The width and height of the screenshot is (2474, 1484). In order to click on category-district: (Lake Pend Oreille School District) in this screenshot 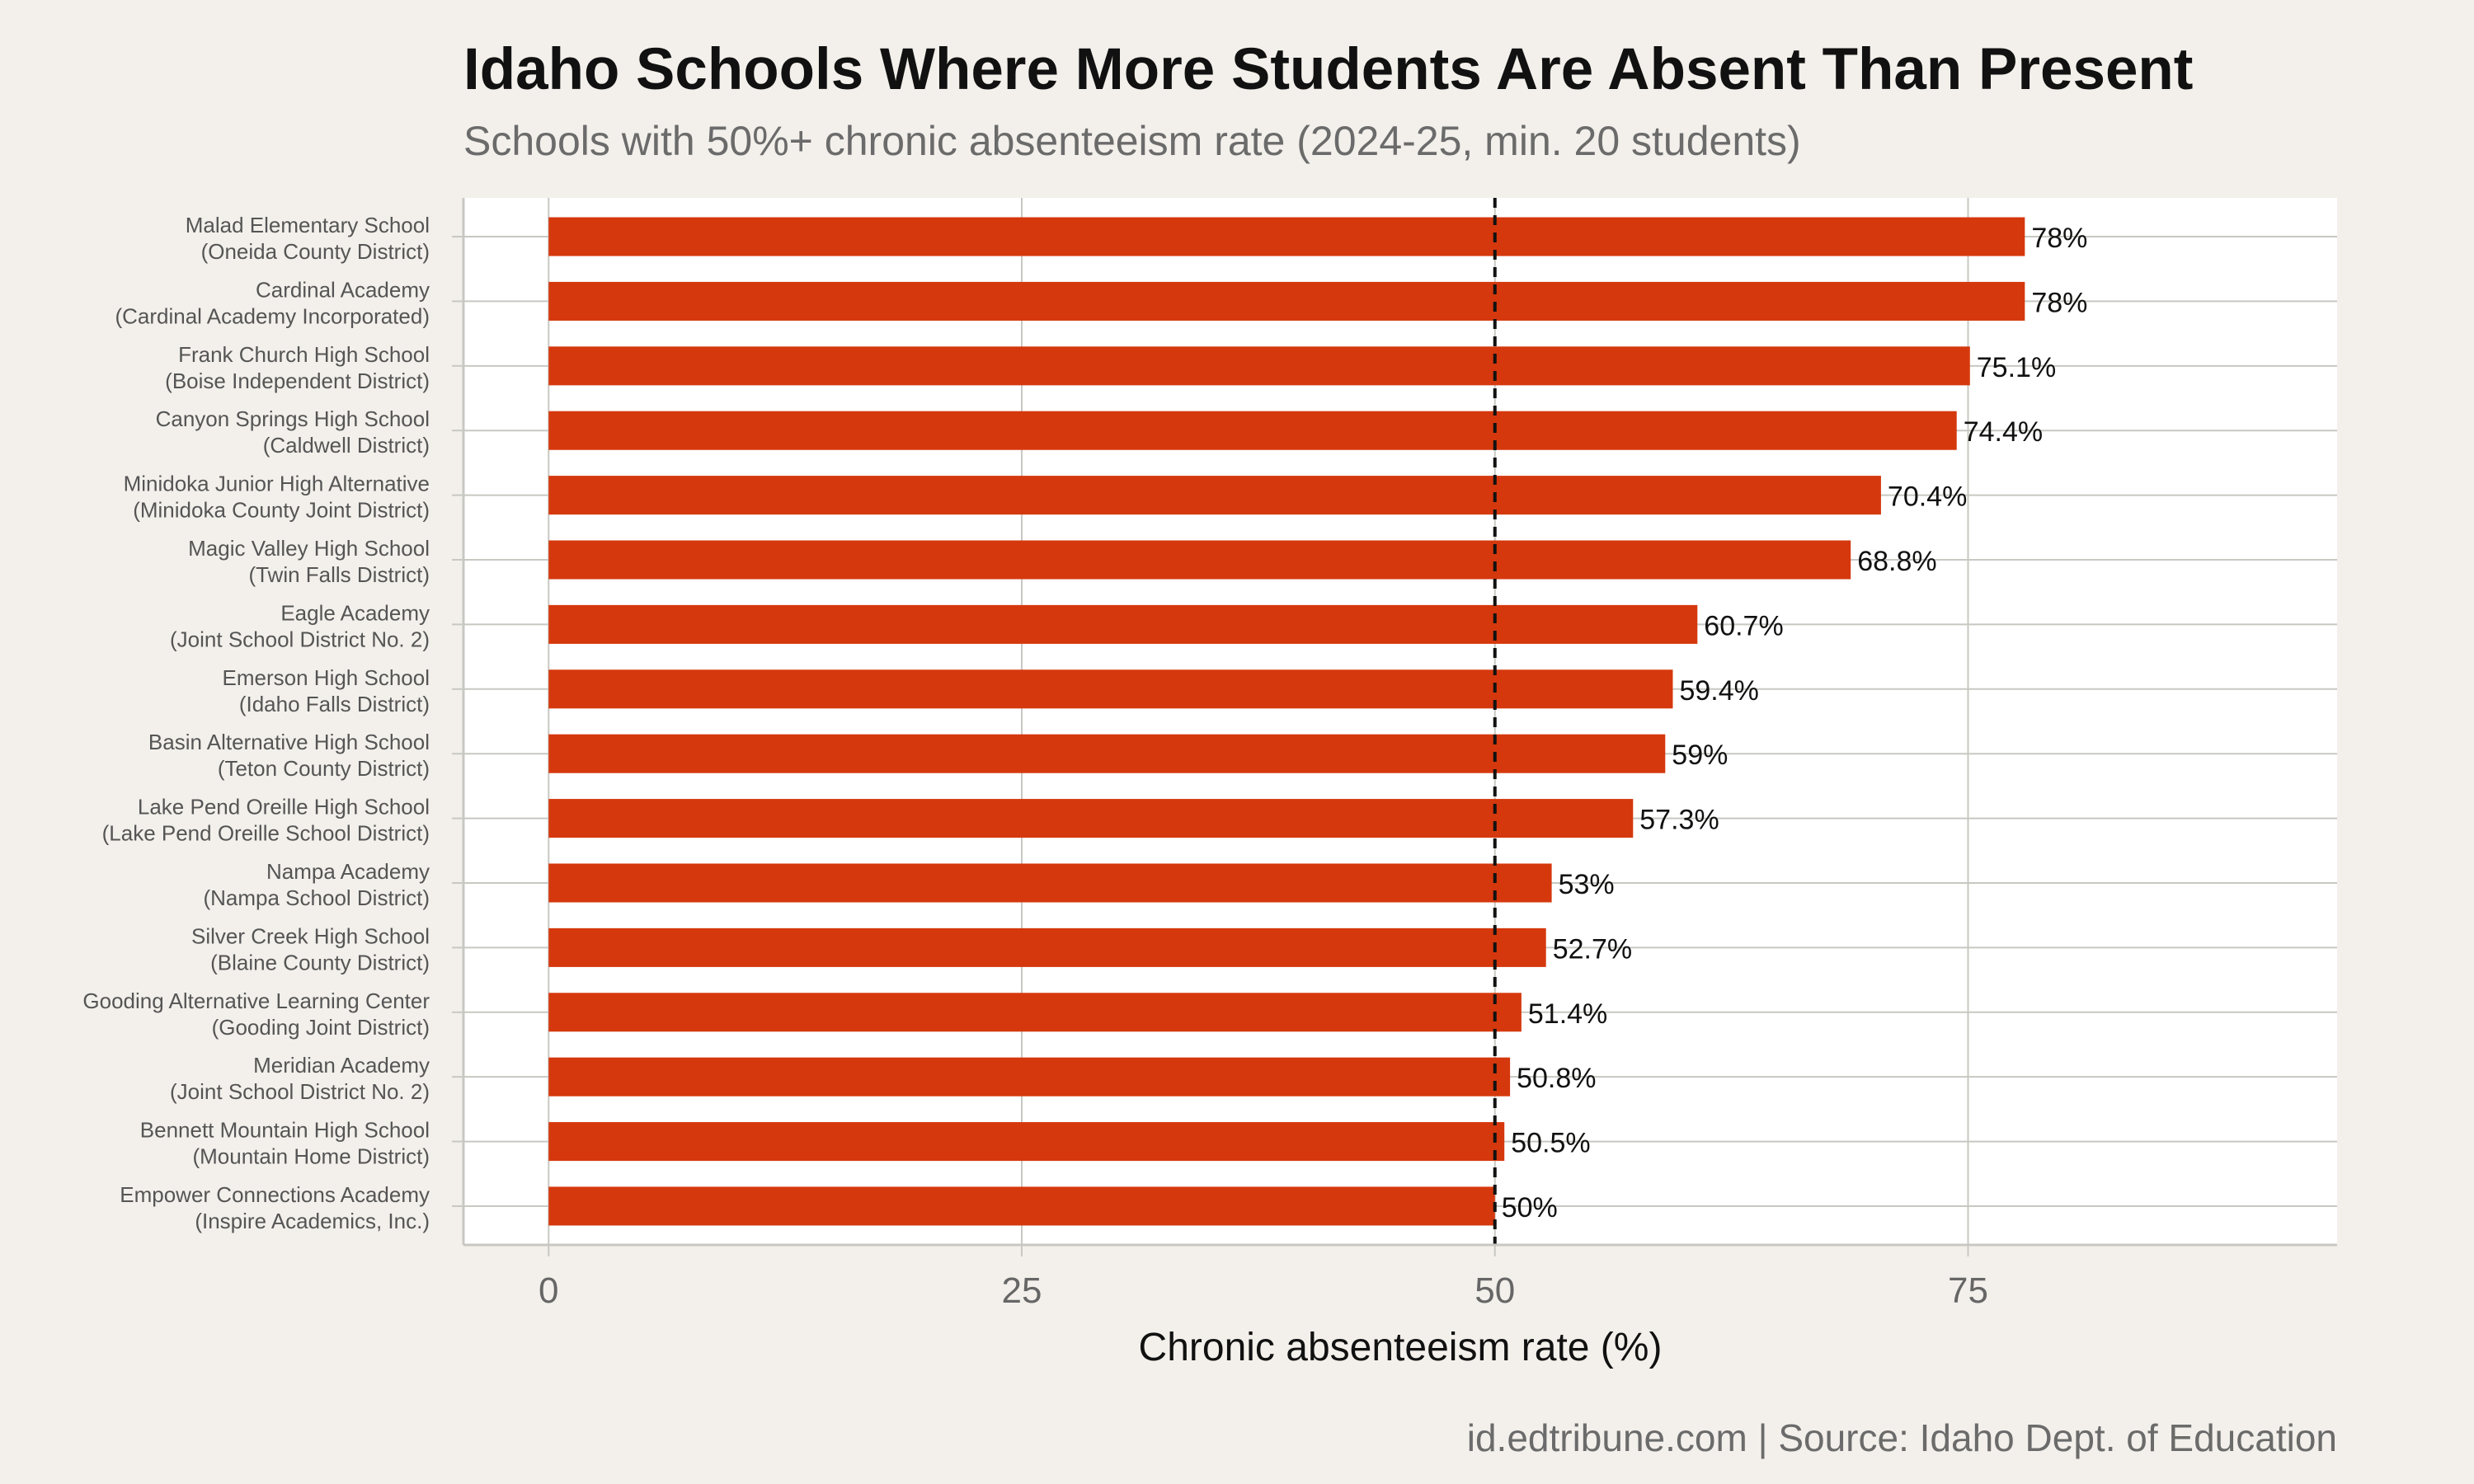, I will do `click(266, 833)`.